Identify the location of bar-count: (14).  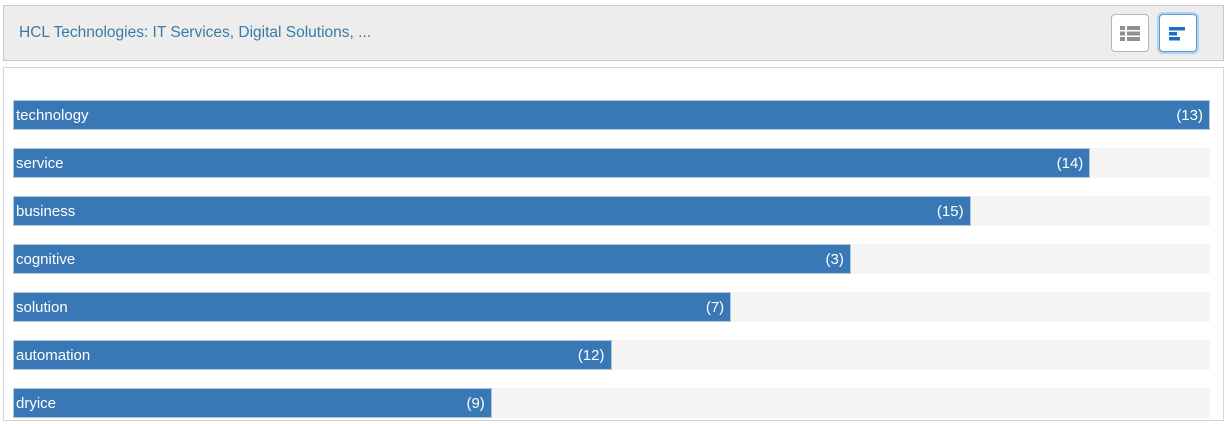
(1070, 163).